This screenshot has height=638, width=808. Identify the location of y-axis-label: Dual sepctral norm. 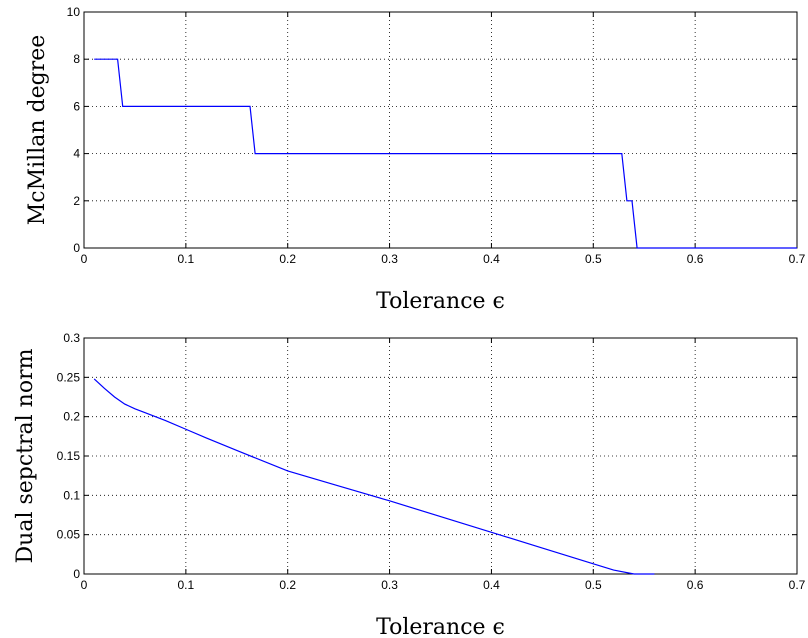
(25, 455).